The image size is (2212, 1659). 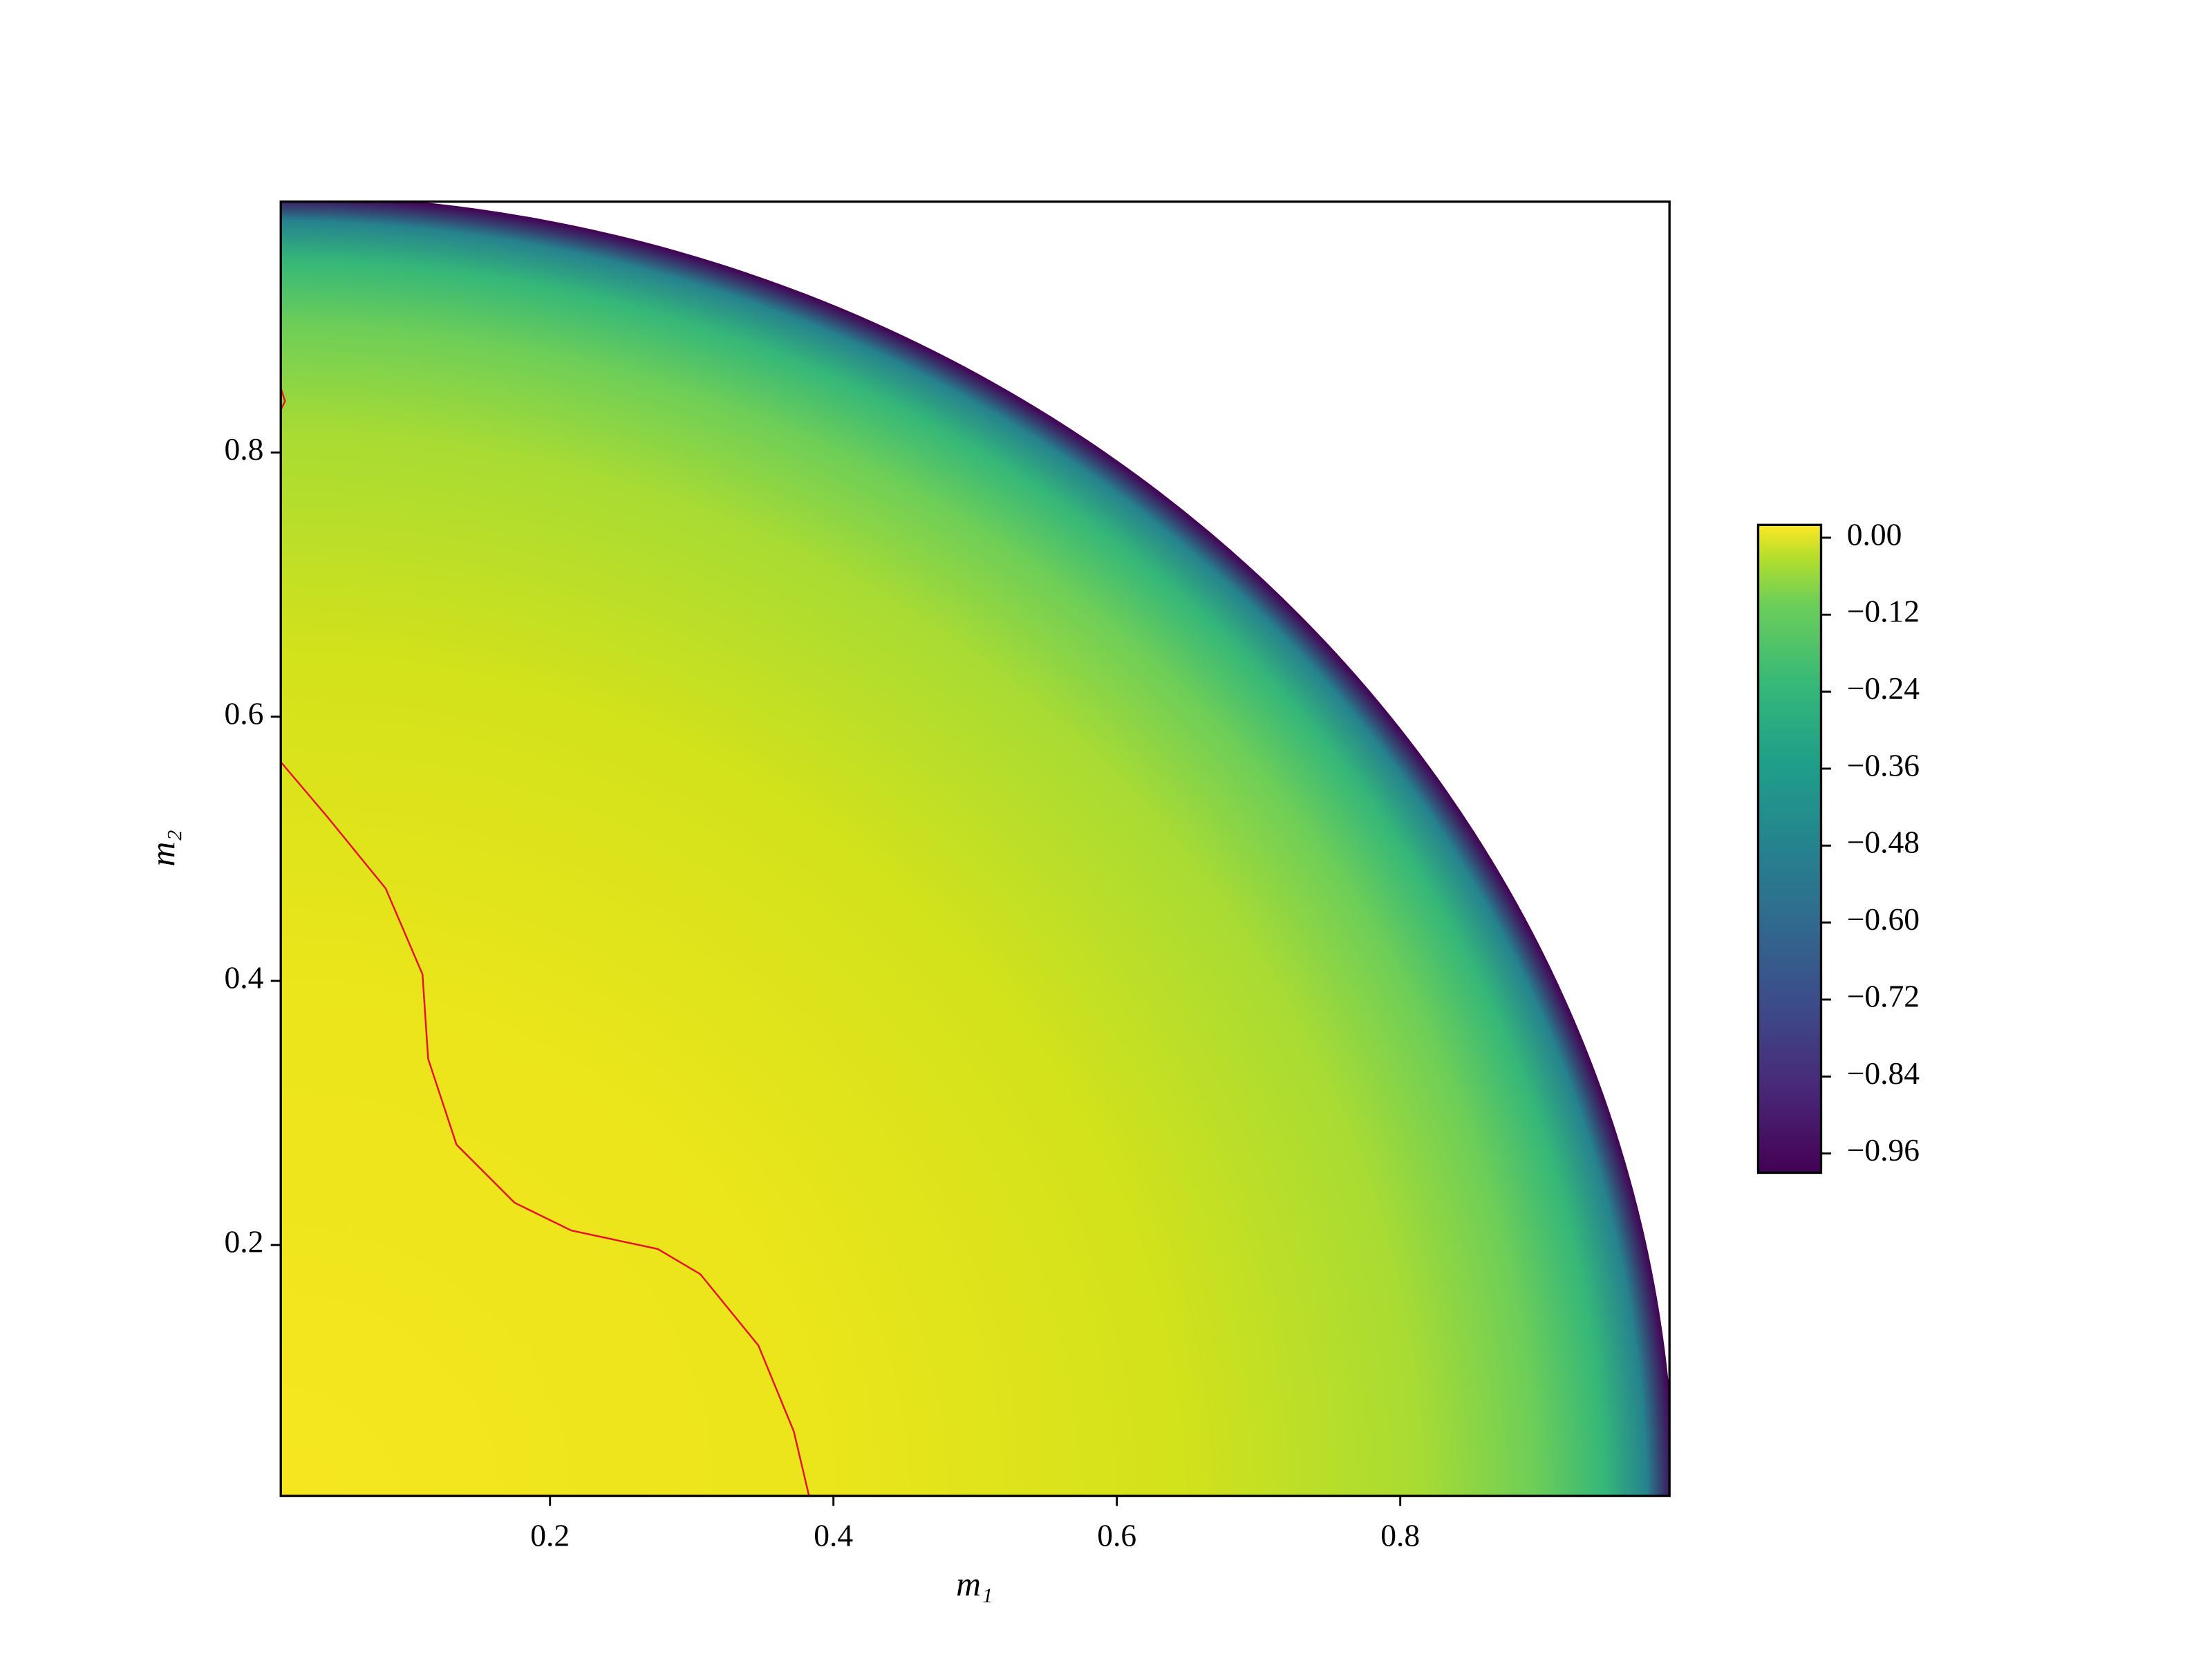 I want to click on colorbar-tick-label: −0.96, so click(x=1883, y=1150).